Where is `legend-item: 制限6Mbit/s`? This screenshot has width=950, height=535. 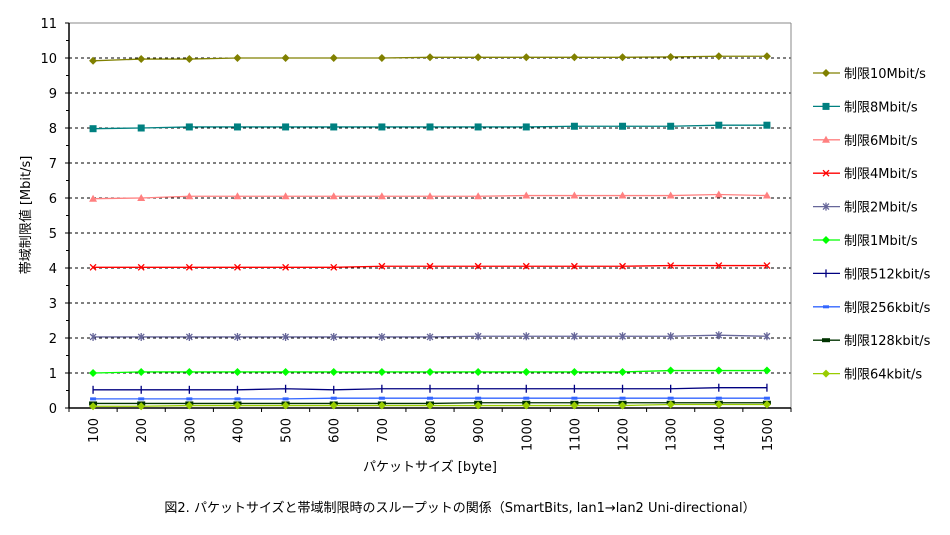
legend-item: 制限6Mbit/s is located at coordinates (865, 141).